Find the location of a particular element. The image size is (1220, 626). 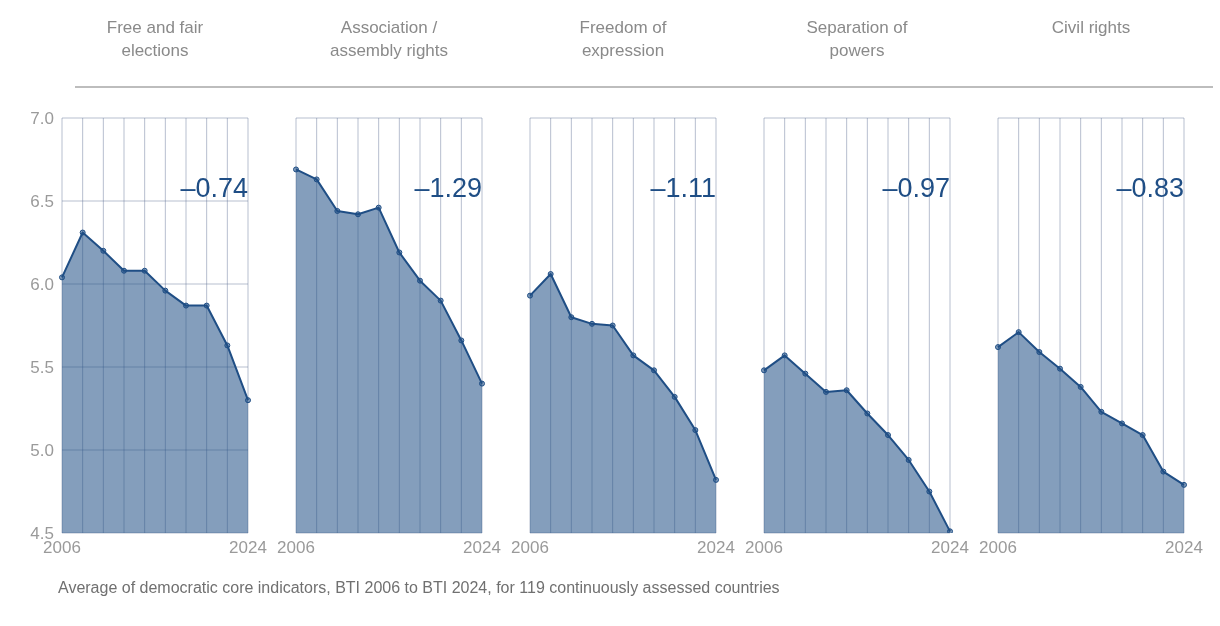

annotation: –0.74 is located at coordinates (213, 188).